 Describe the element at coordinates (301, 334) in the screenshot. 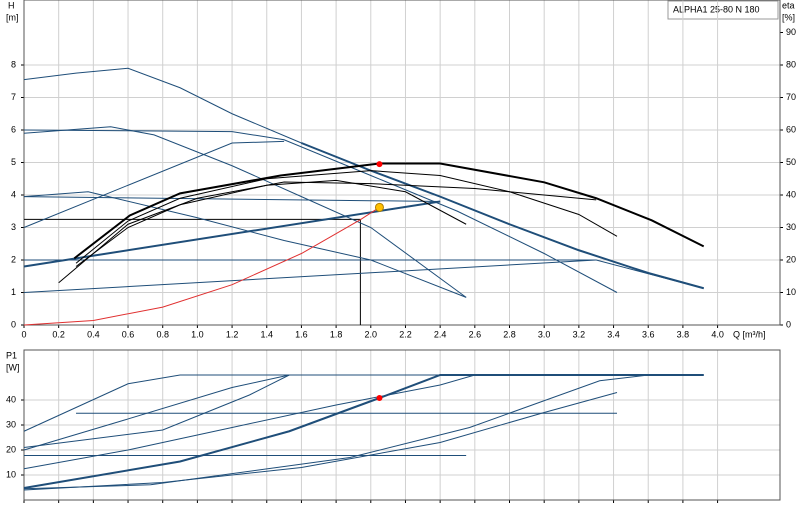

I see `x-tick-label: 1.6` at that location.